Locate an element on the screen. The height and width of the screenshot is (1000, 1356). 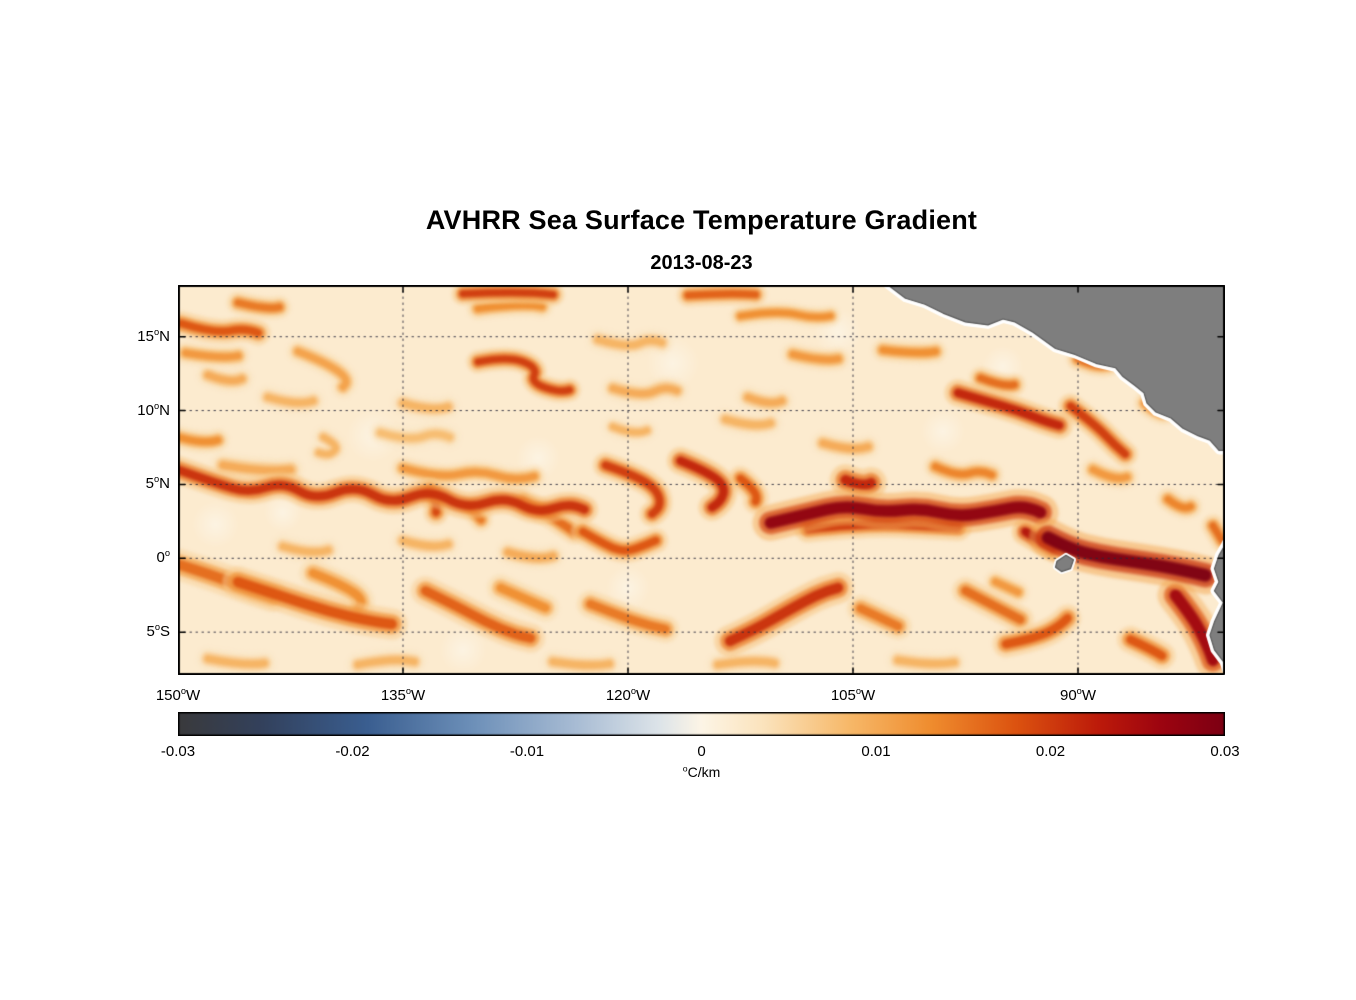
colorbar-tick-label: -0.01 is located at coordinates (527, 751).